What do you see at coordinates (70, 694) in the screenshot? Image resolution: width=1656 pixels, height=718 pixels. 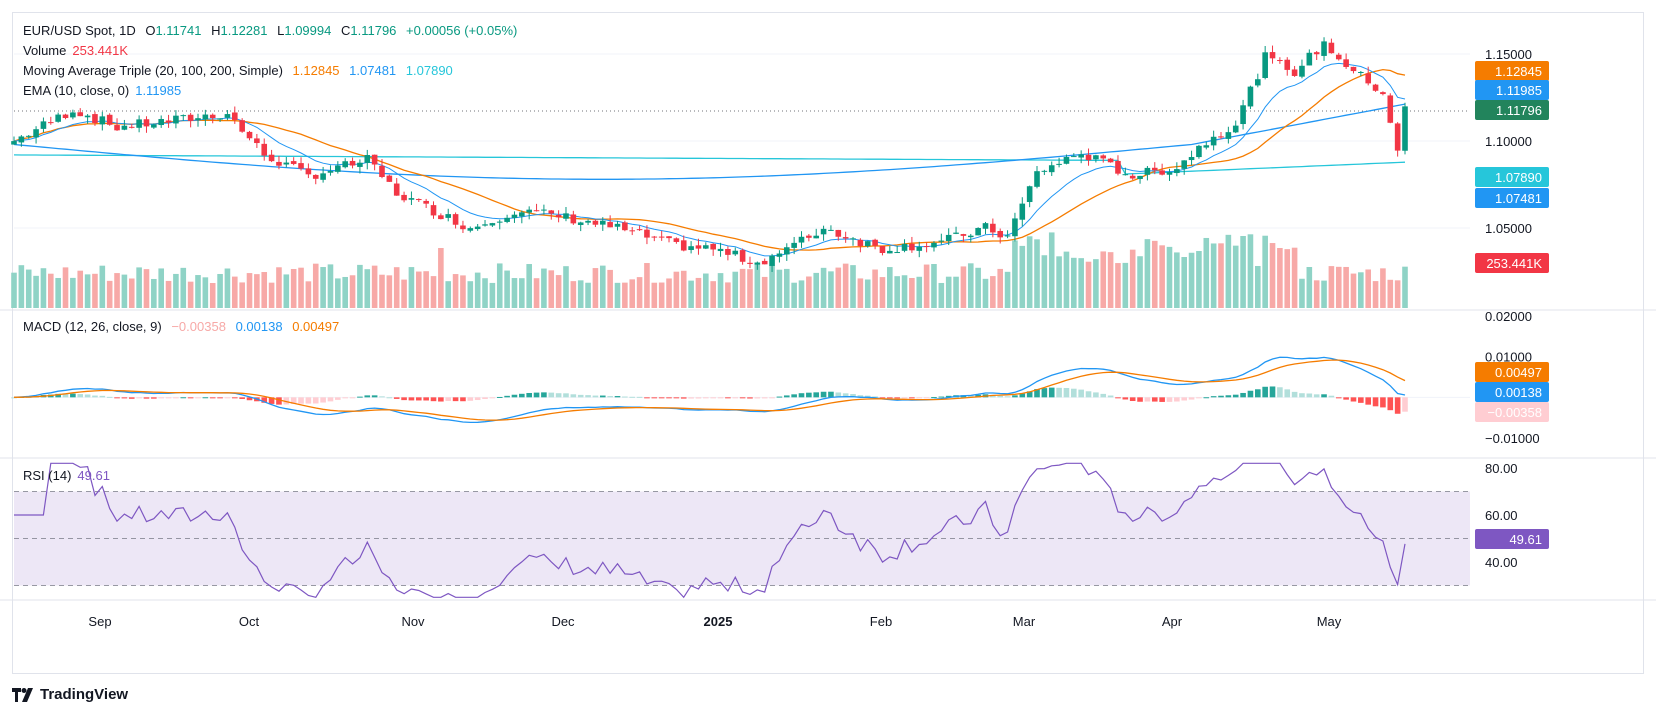 I see `tradingview-logo: TradingView` at bounding box center [70, 694].